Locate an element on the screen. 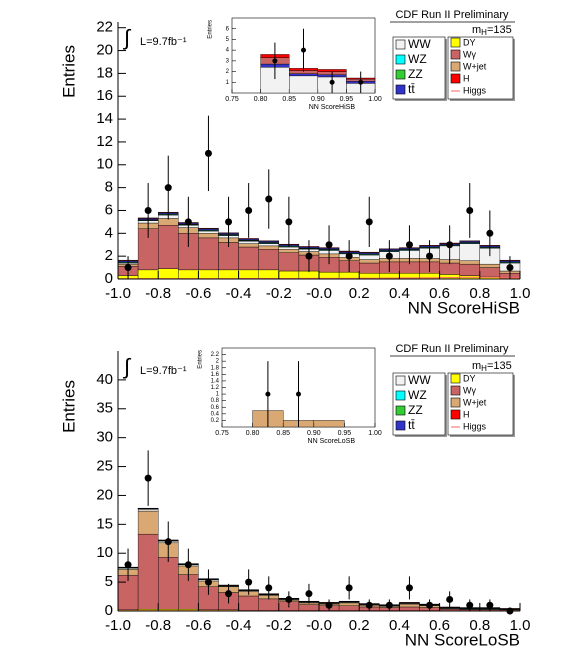 This screenshot has height=667, width=567. x-axis-label: NN ScoreLoSB is located at coordinates (462, 639).